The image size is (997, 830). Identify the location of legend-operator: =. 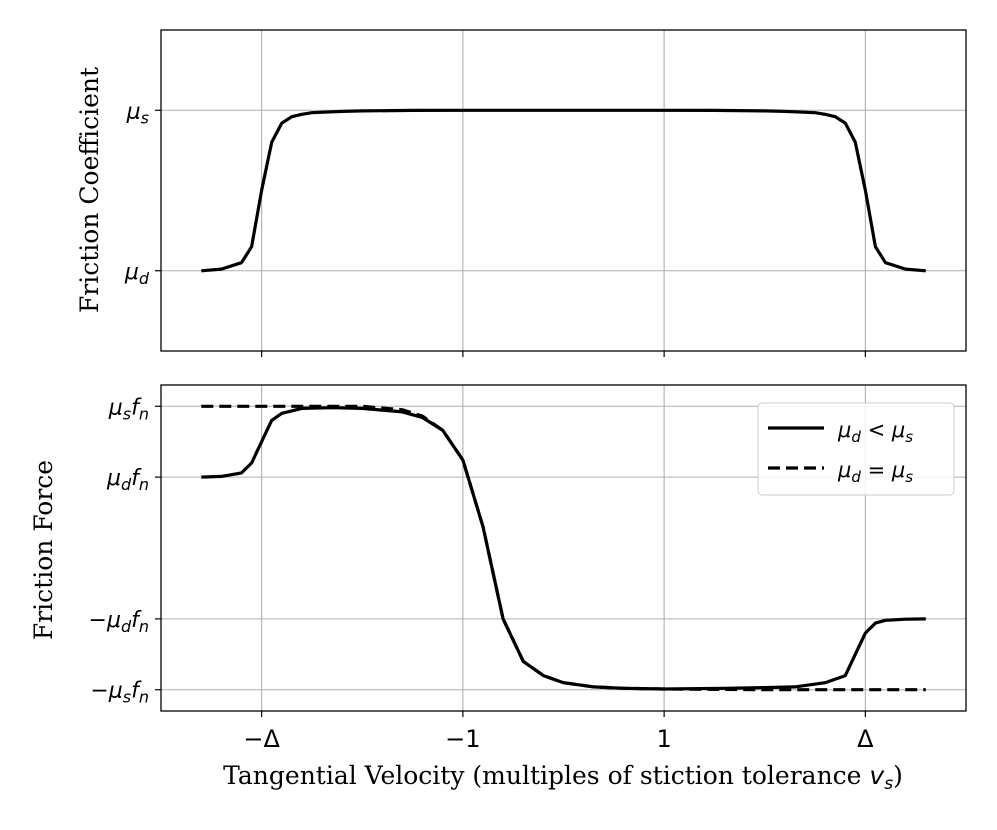
(880, 470).